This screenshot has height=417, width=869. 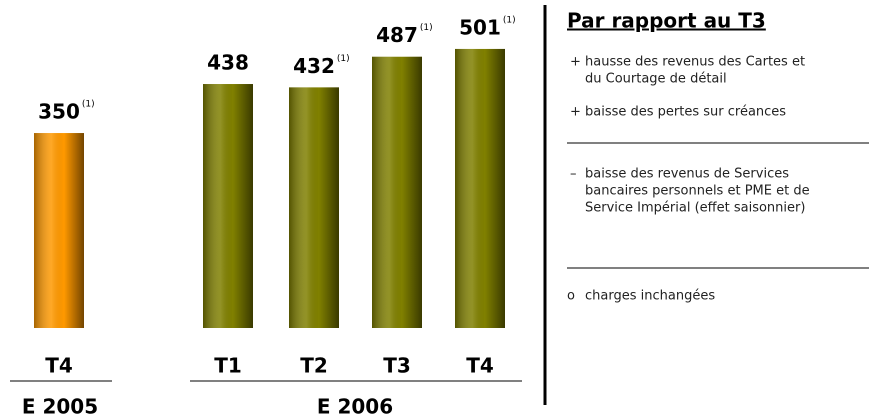 What do you see at coordinates (685, 112) in the screenshot?
I see `item-text: baisse des pertes sur créances` at bounding box center [685, 112].